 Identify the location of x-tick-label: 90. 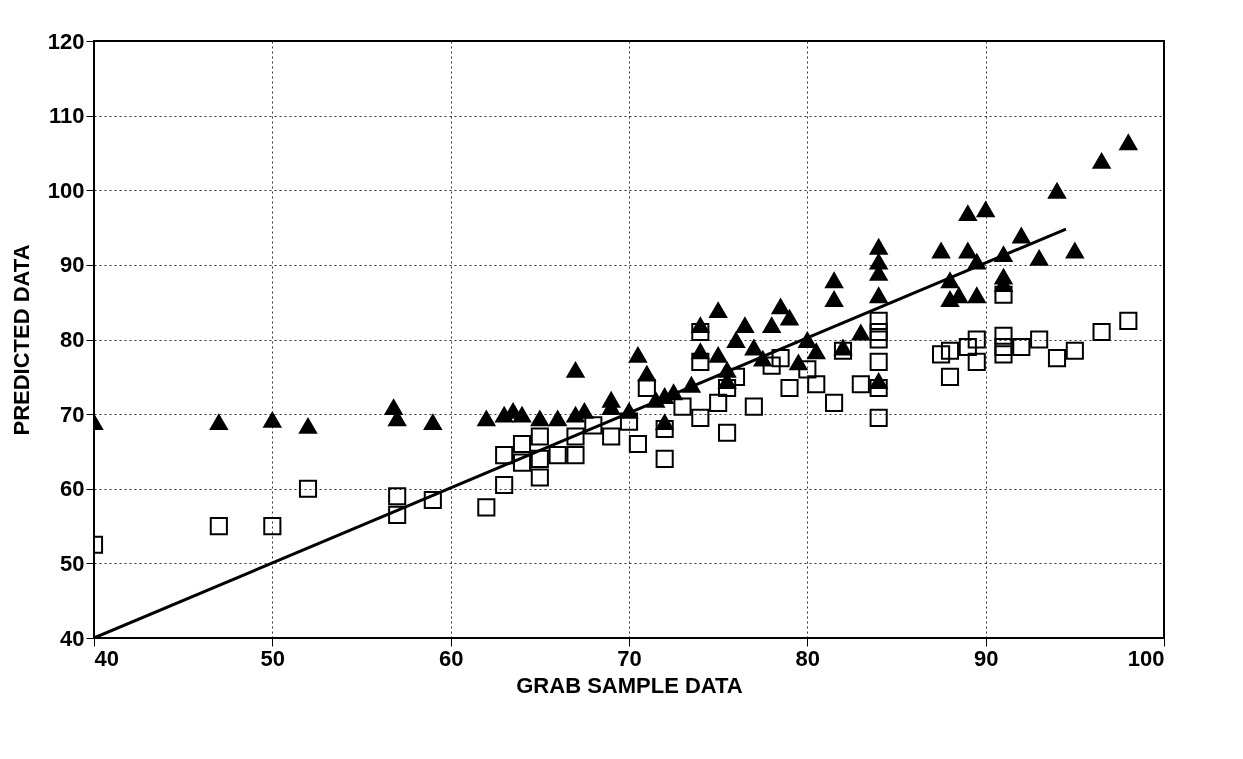
(986, 658).